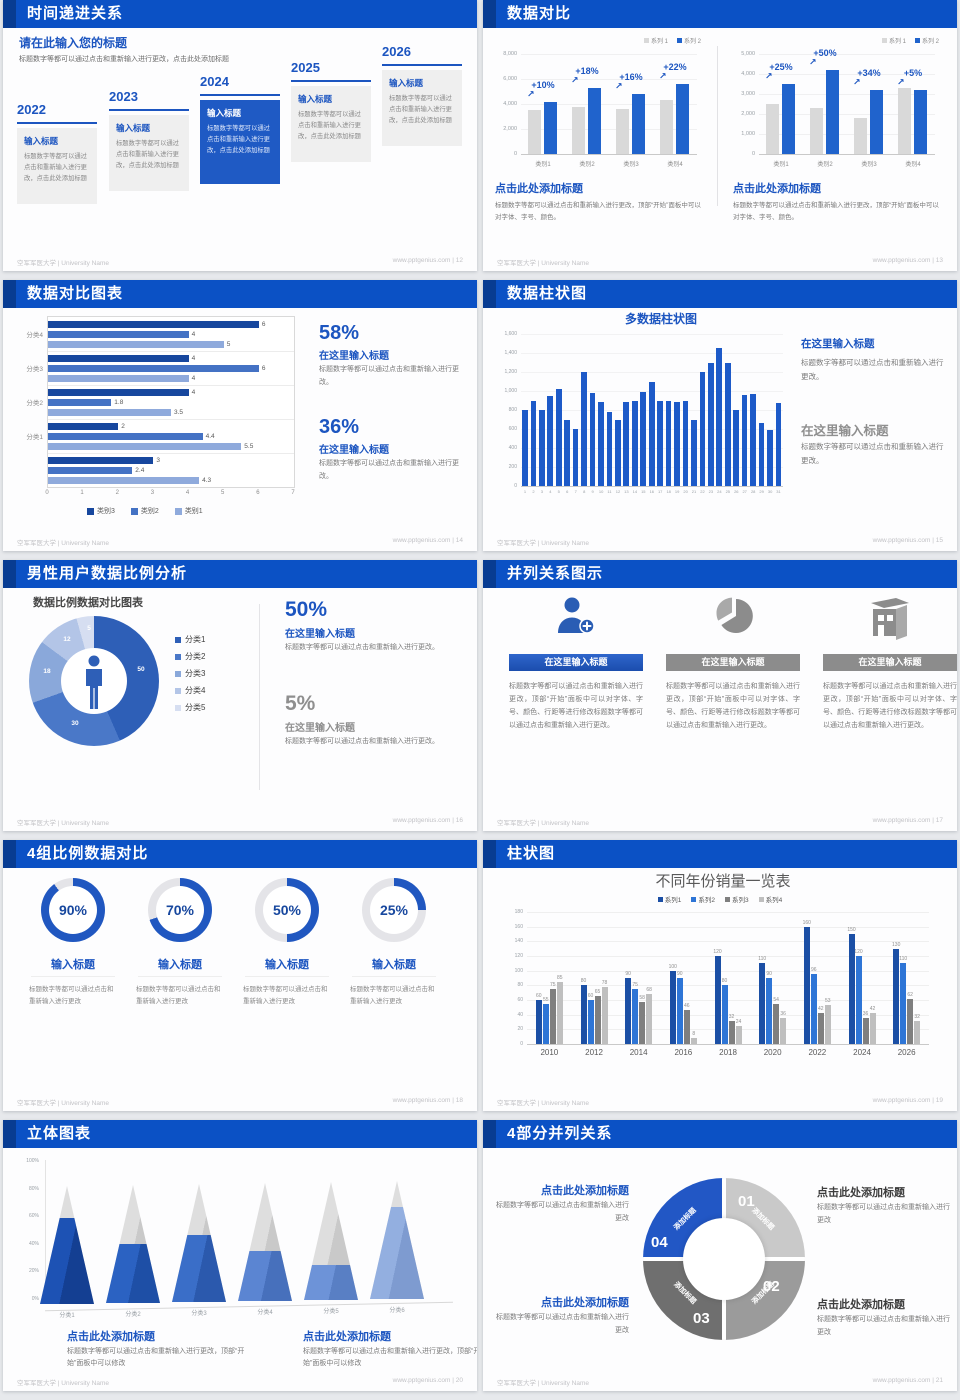  What do you see at coordinates (576, 617) in the screenshot?
I see `person-plus-icon` at bounding box center [576, 617].